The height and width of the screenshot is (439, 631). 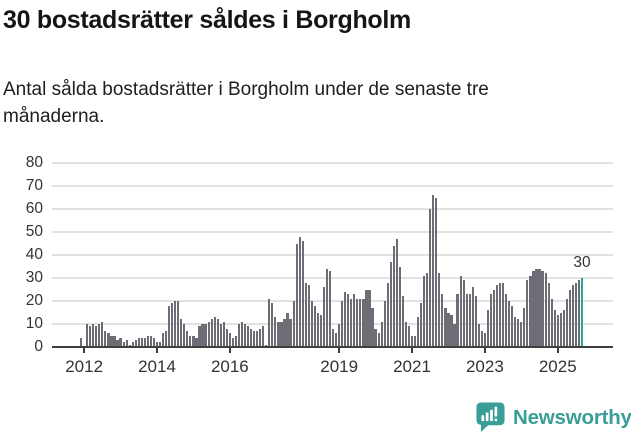 I want to click on logo-exclamation-stem, so click(x=496, y=411).